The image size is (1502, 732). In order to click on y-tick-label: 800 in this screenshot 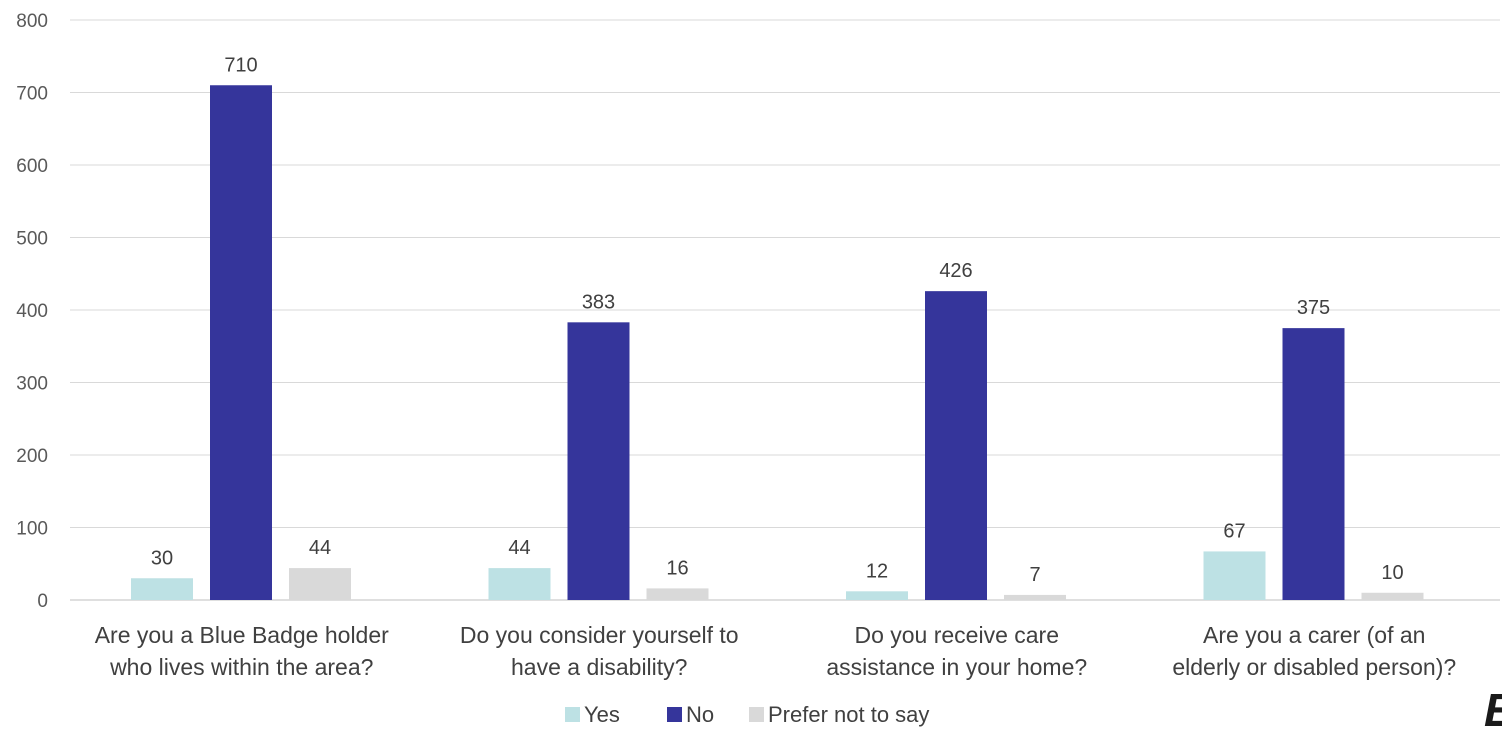, I will do `click(32, 21)`.